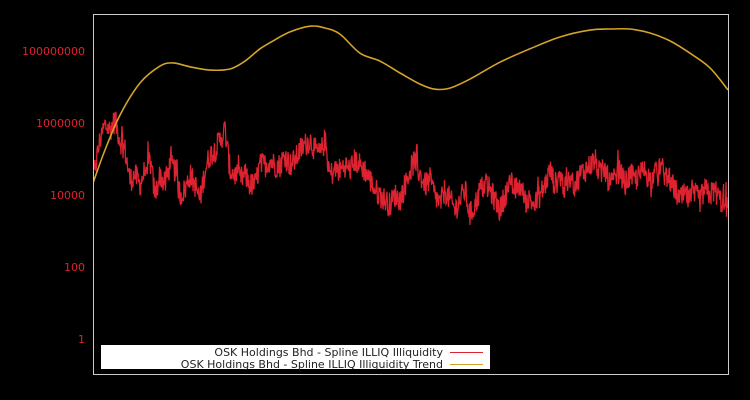 The height and width of the screenshot is (400, 750). I want to click on y-tick-label: 100000000, so click(53, 51).